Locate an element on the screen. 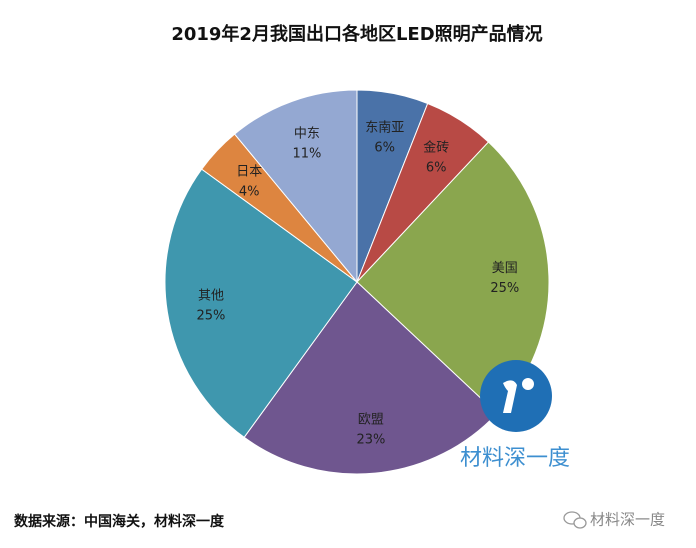 This screenshot has height=548, width=696. wechat-icon is located at coordinates (575, 520).